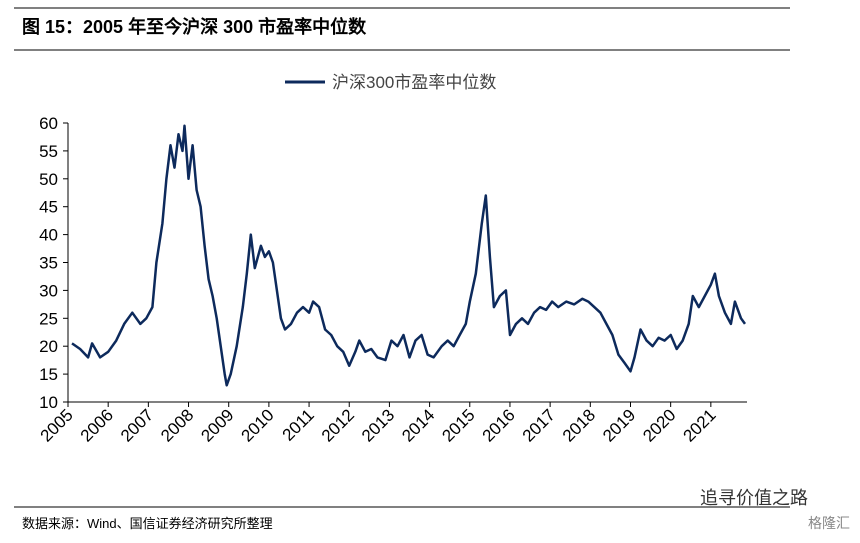 The image size is (860, 543). I want to click on y-tick-label: 40, so click(48, 235).